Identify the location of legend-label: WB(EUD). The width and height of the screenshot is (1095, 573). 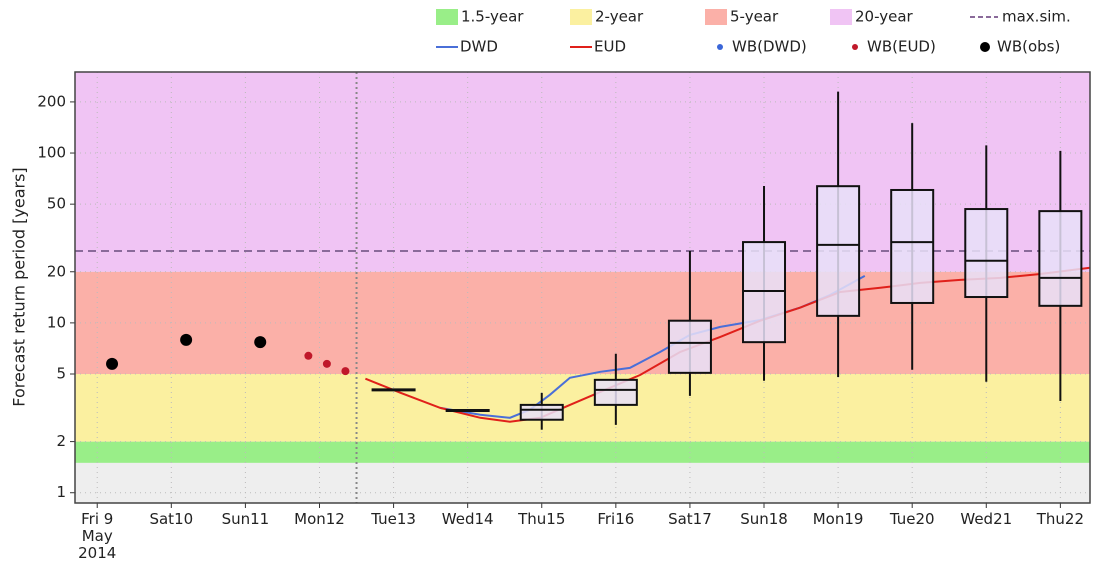
(901, 47).